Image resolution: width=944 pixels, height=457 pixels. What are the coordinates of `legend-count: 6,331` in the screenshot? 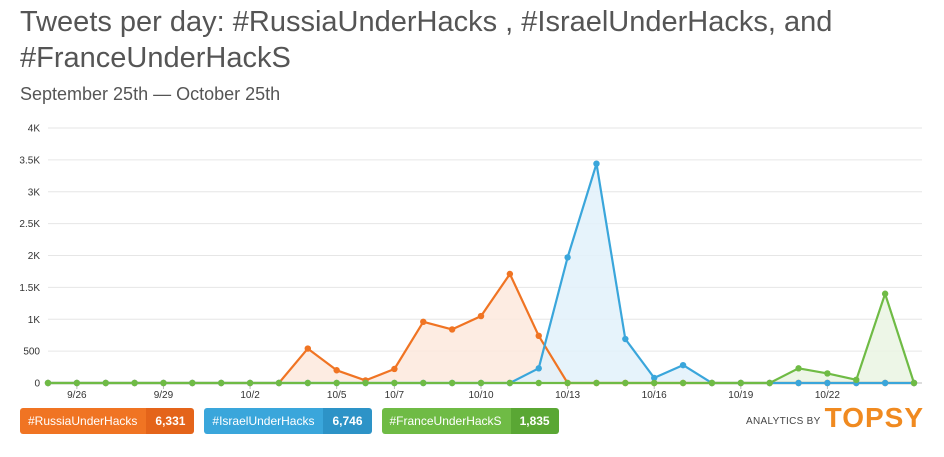 It's located at (170, 421).